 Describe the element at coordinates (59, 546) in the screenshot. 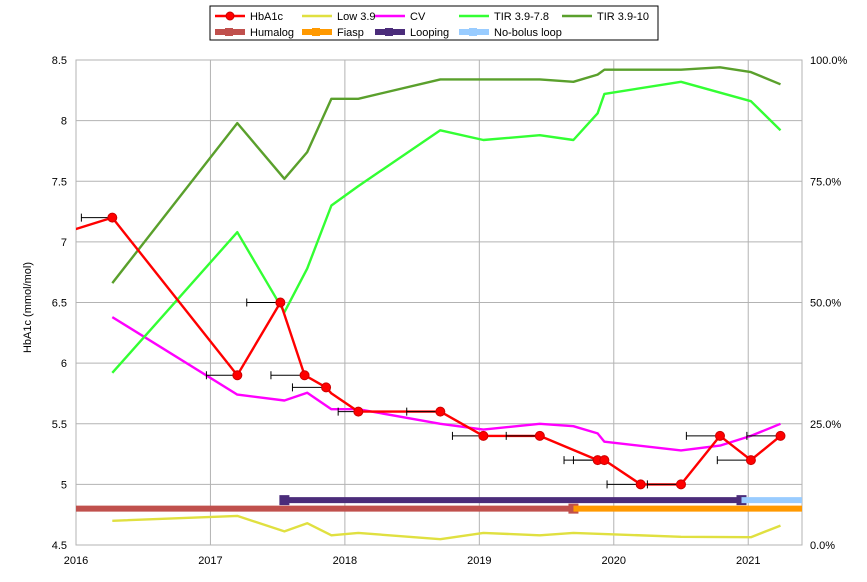

I see `y-left-tick-label: 4.5` at that location.